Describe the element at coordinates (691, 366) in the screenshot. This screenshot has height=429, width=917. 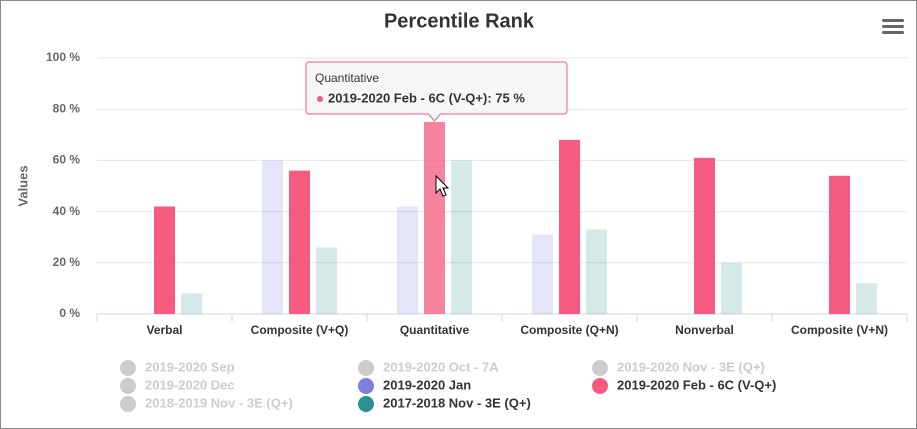
I see `legend-label: 2019-2020 Nov - 3E (Q+)` at that location.